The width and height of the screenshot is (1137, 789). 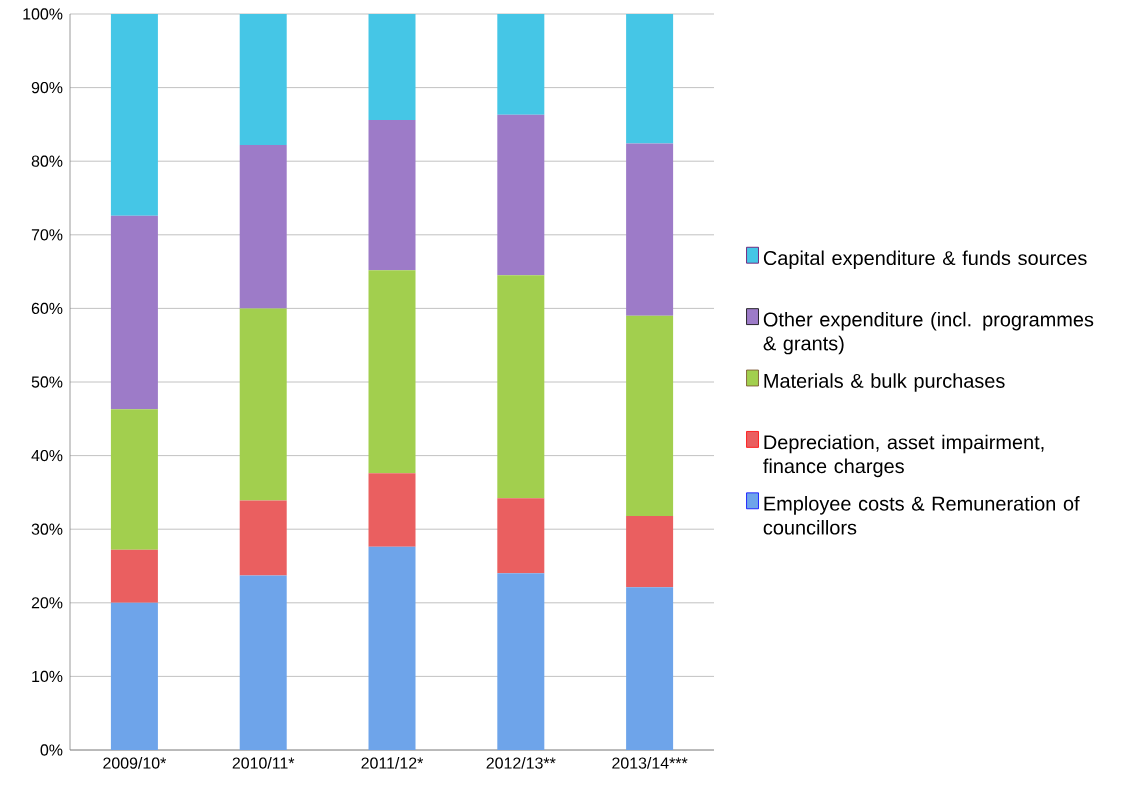 What do you see at coordinates (521, 763) in the screenshot?
I see `x-tick-label: 2012/13**` at bounding box center [521, 763].